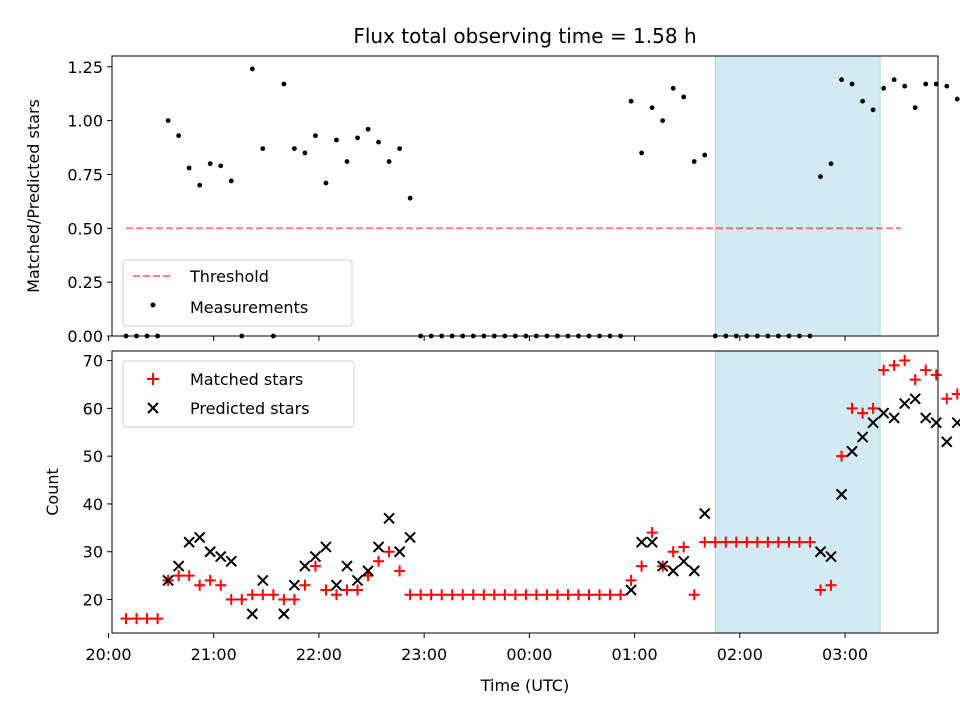 This screenshot has width=960, height=720. I want to click on y-tick-label: 0.00, so click(85, 336).